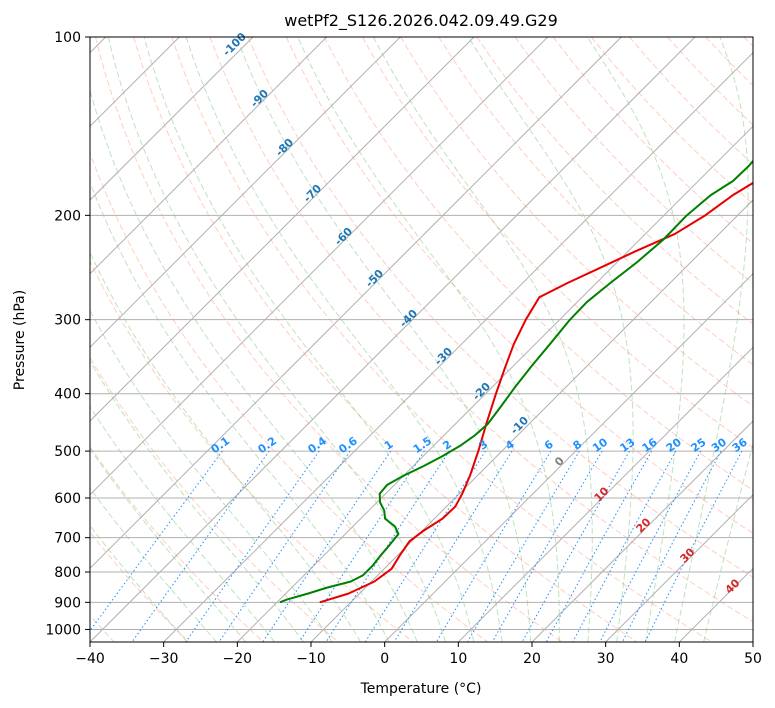 The width and height of the screenshot is (775, 708). What do you see at coordinates (20, 340) in the screenshot?
I see `y-axis-label: Pressure (hPa)` at bounding box center [20, 340].